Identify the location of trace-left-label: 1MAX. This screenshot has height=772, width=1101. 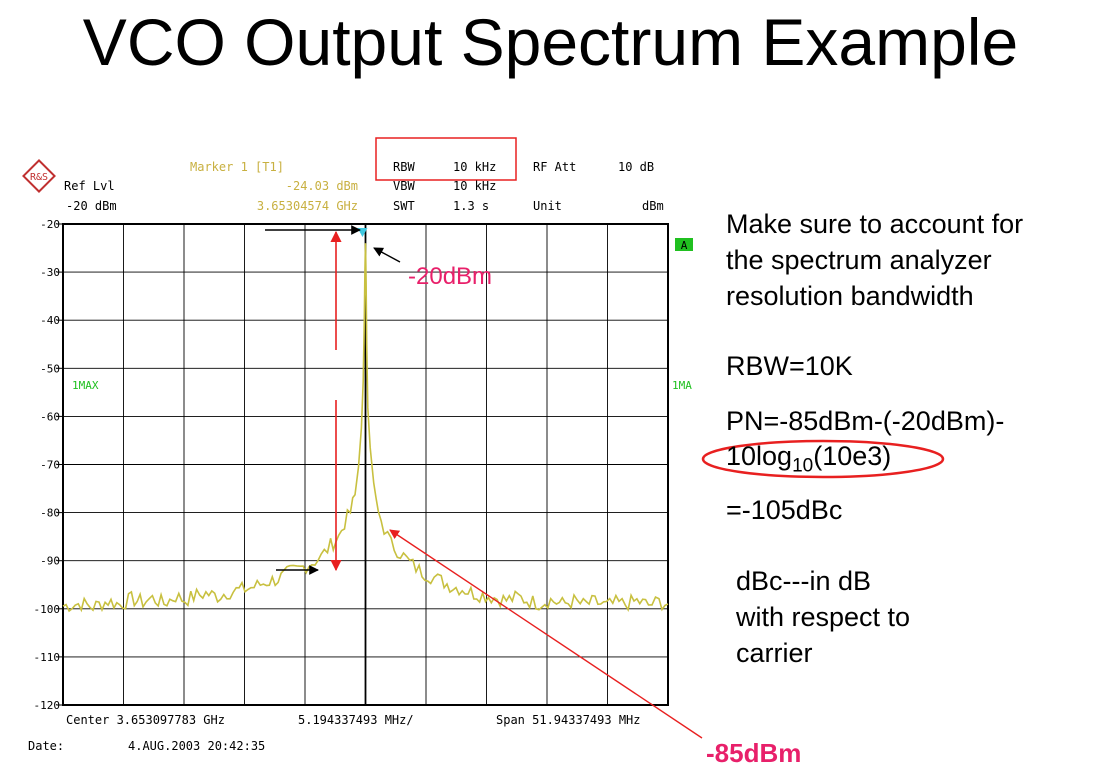
(85, 385).